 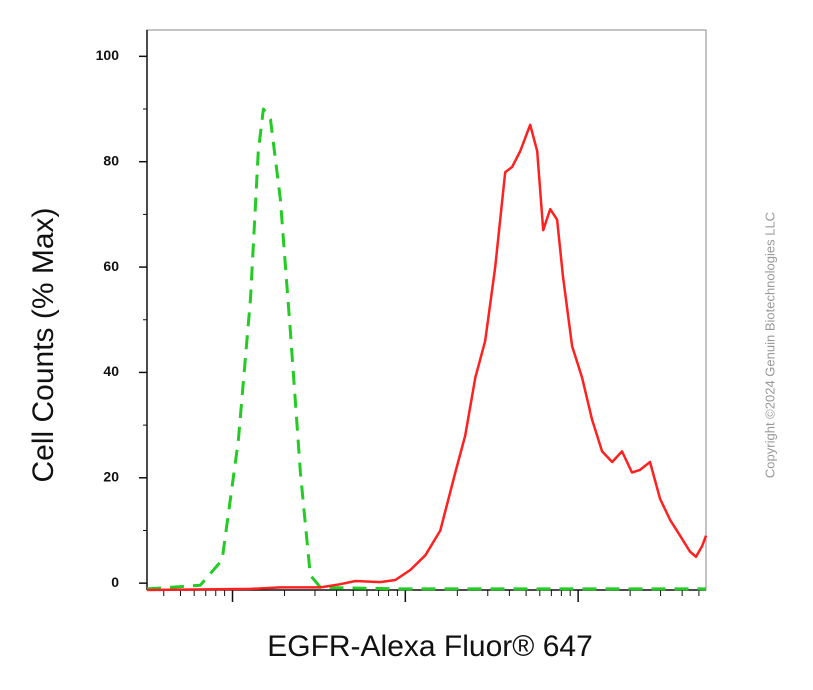 I want to click on y-tick-label: 100, so click(x=108, y=55).